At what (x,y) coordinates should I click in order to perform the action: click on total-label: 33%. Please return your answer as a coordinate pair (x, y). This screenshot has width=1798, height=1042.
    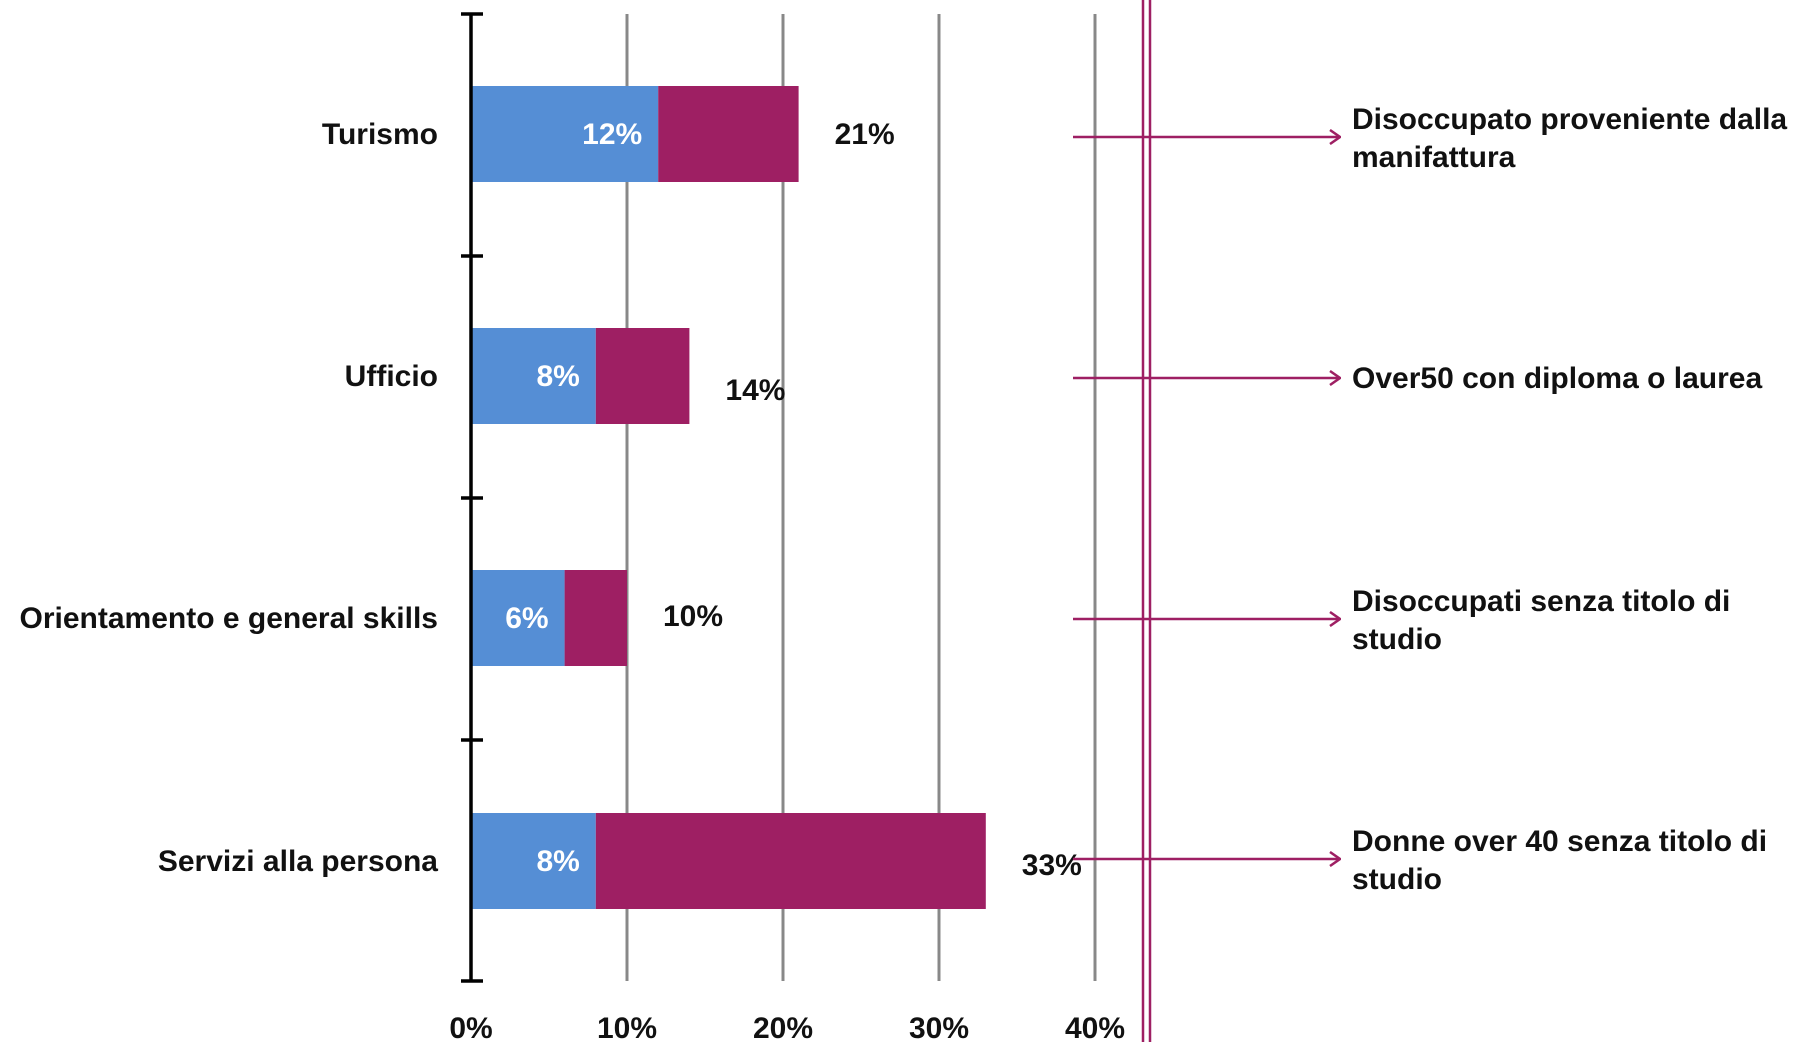
    Looking at the image, I should click on (1052, 865).